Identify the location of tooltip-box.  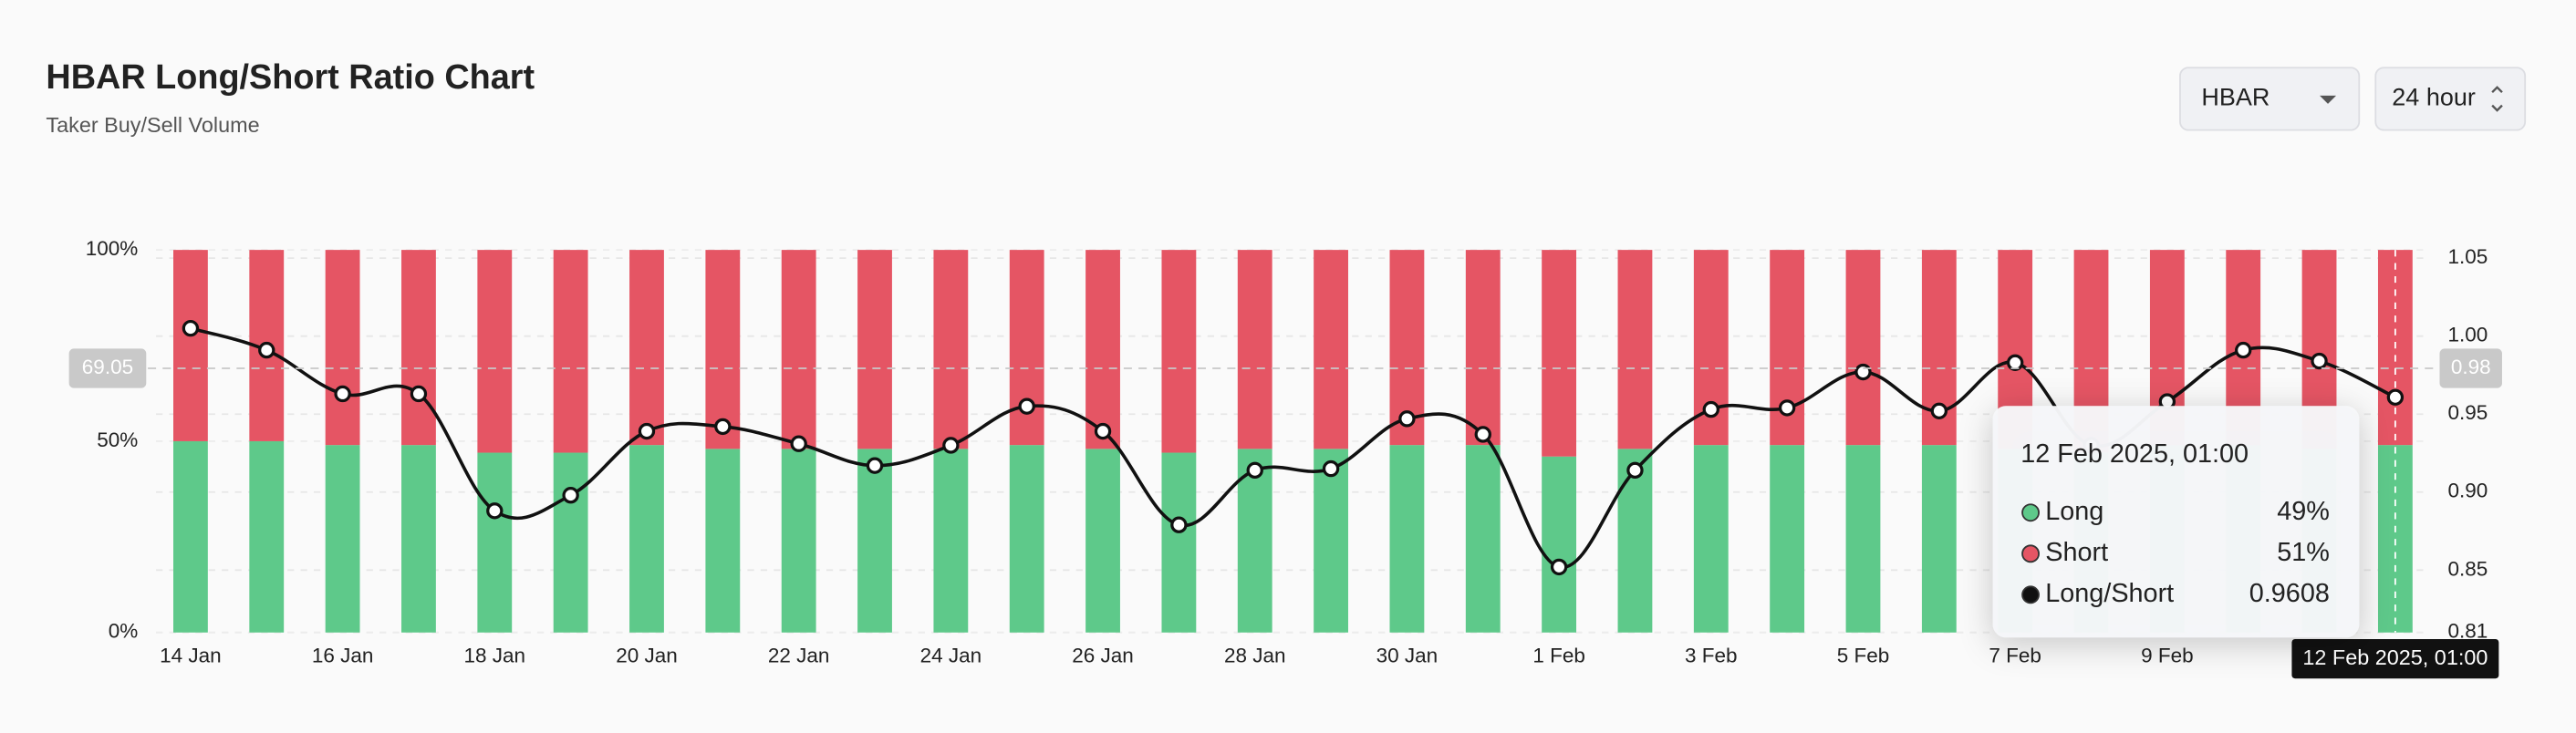
(2176, 522).